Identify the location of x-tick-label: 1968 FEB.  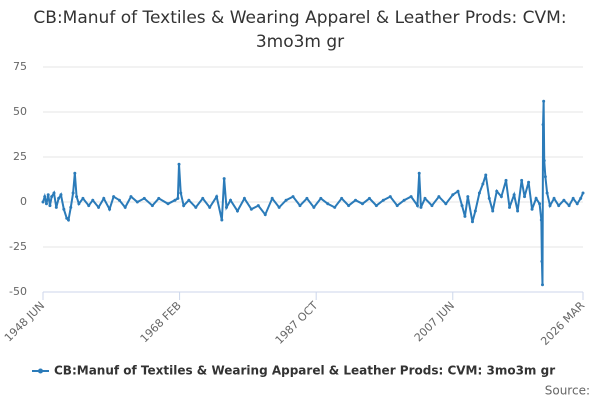
(161, 322).